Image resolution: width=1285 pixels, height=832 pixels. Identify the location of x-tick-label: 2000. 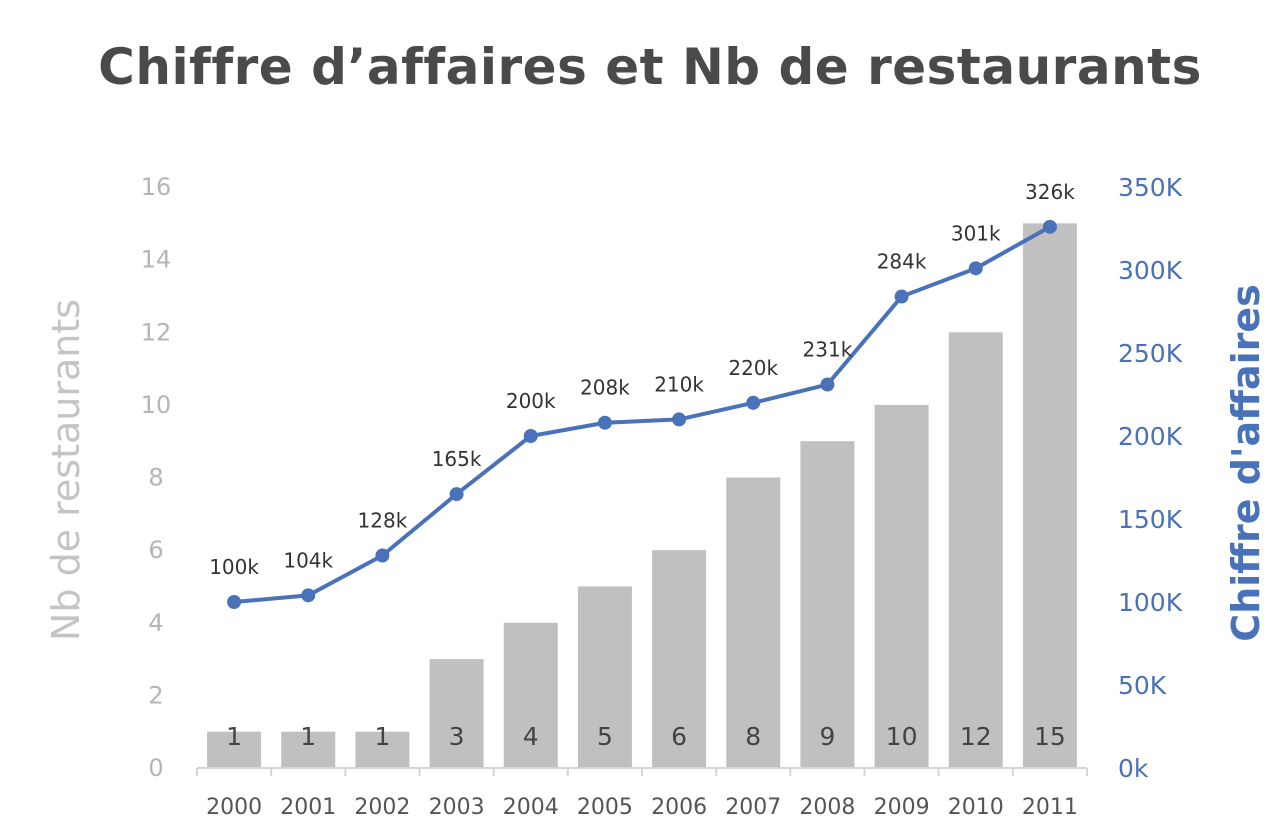
(234, 807).